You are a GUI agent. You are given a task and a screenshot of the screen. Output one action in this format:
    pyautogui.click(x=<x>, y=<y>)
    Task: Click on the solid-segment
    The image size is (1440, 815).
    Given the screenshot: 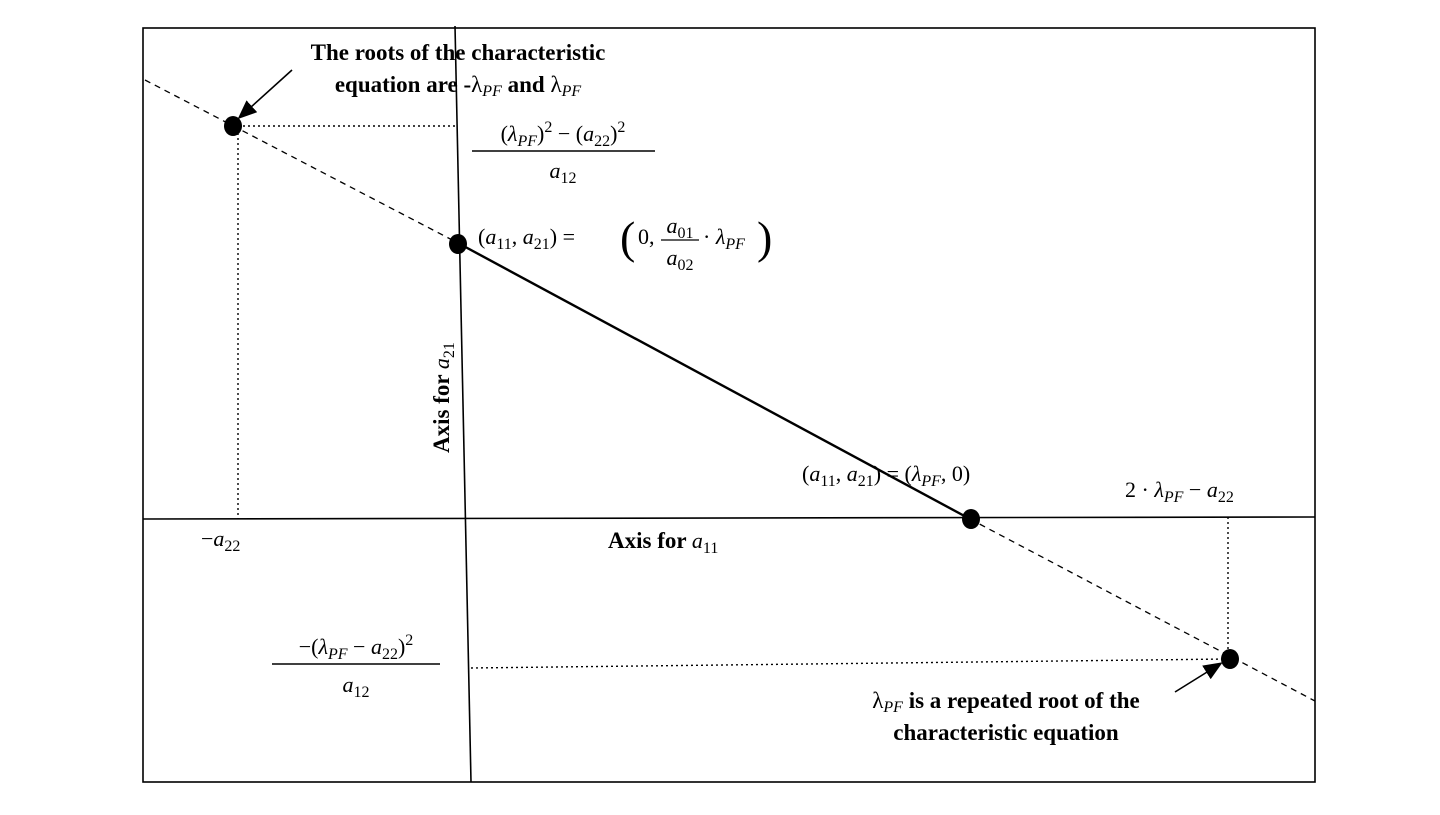 What is the action you would take?
    pyautogui.click(x=714, y=381)
    